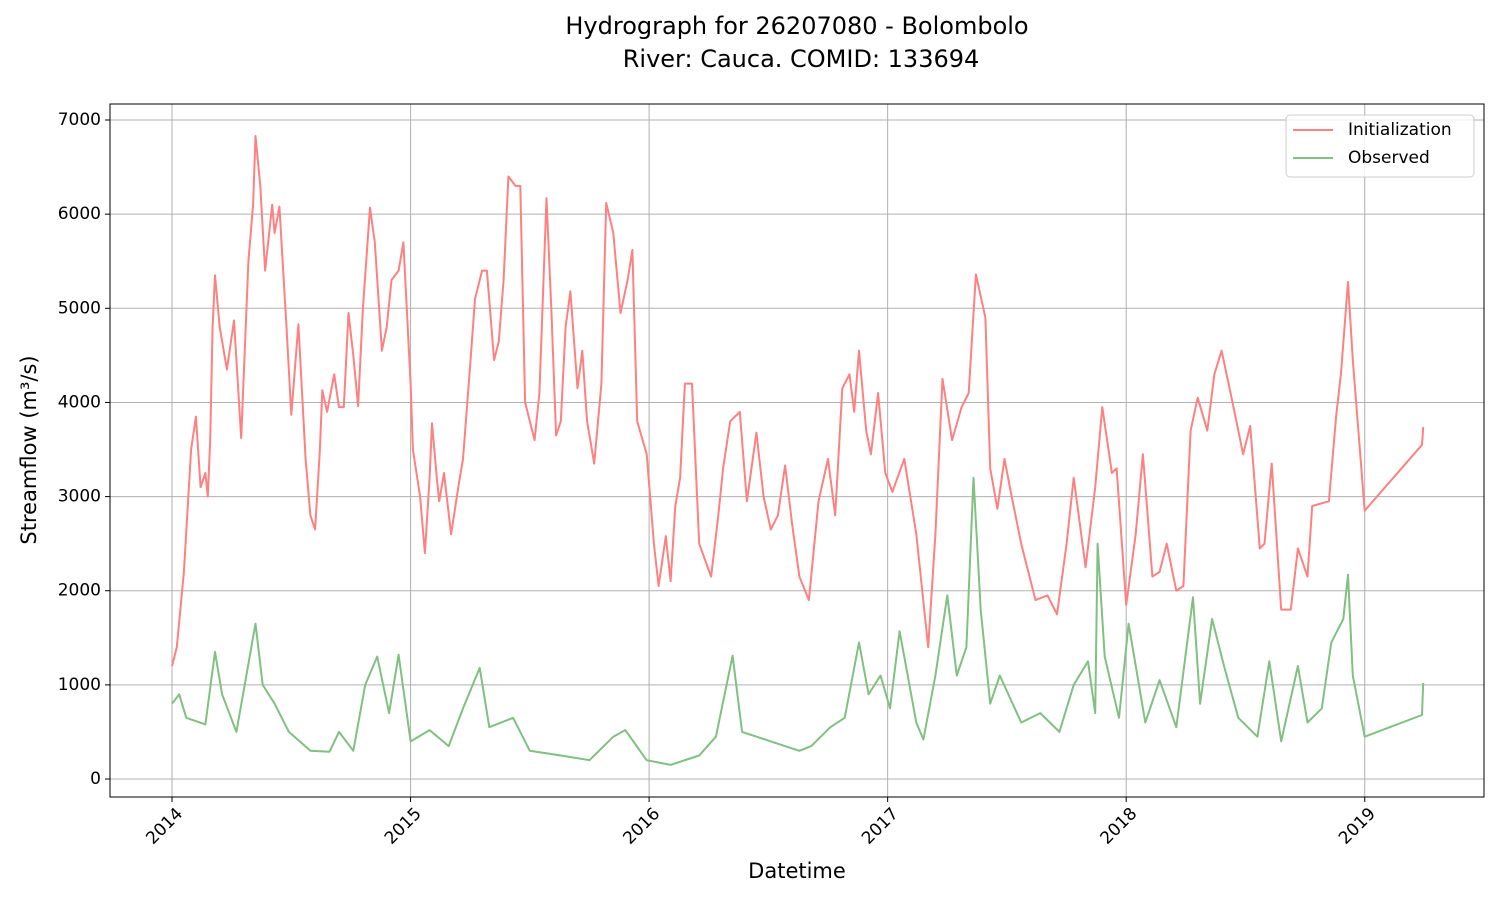 The image size is (1500, 900). I want to click on y-tick-label: 1000, so click(79, 685).